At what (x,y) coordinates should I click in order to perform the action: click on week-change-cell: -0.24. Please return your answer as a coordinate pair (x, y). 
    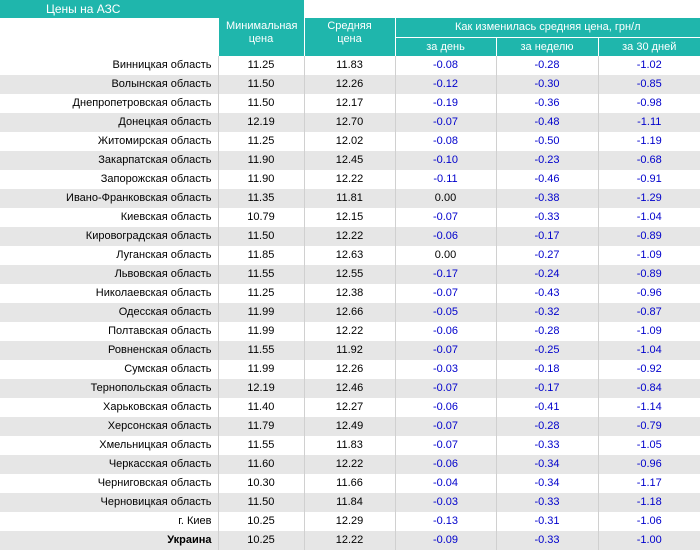
    Looking at the image, I should click on (547, 274).